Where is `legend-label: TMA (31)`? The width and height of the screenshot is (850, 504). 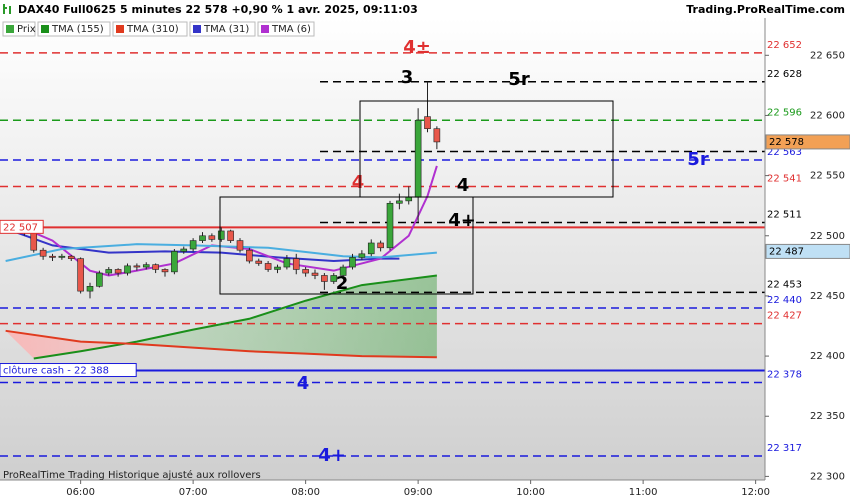
legend-label: TMA (31) is located at coordinates (226, 29).